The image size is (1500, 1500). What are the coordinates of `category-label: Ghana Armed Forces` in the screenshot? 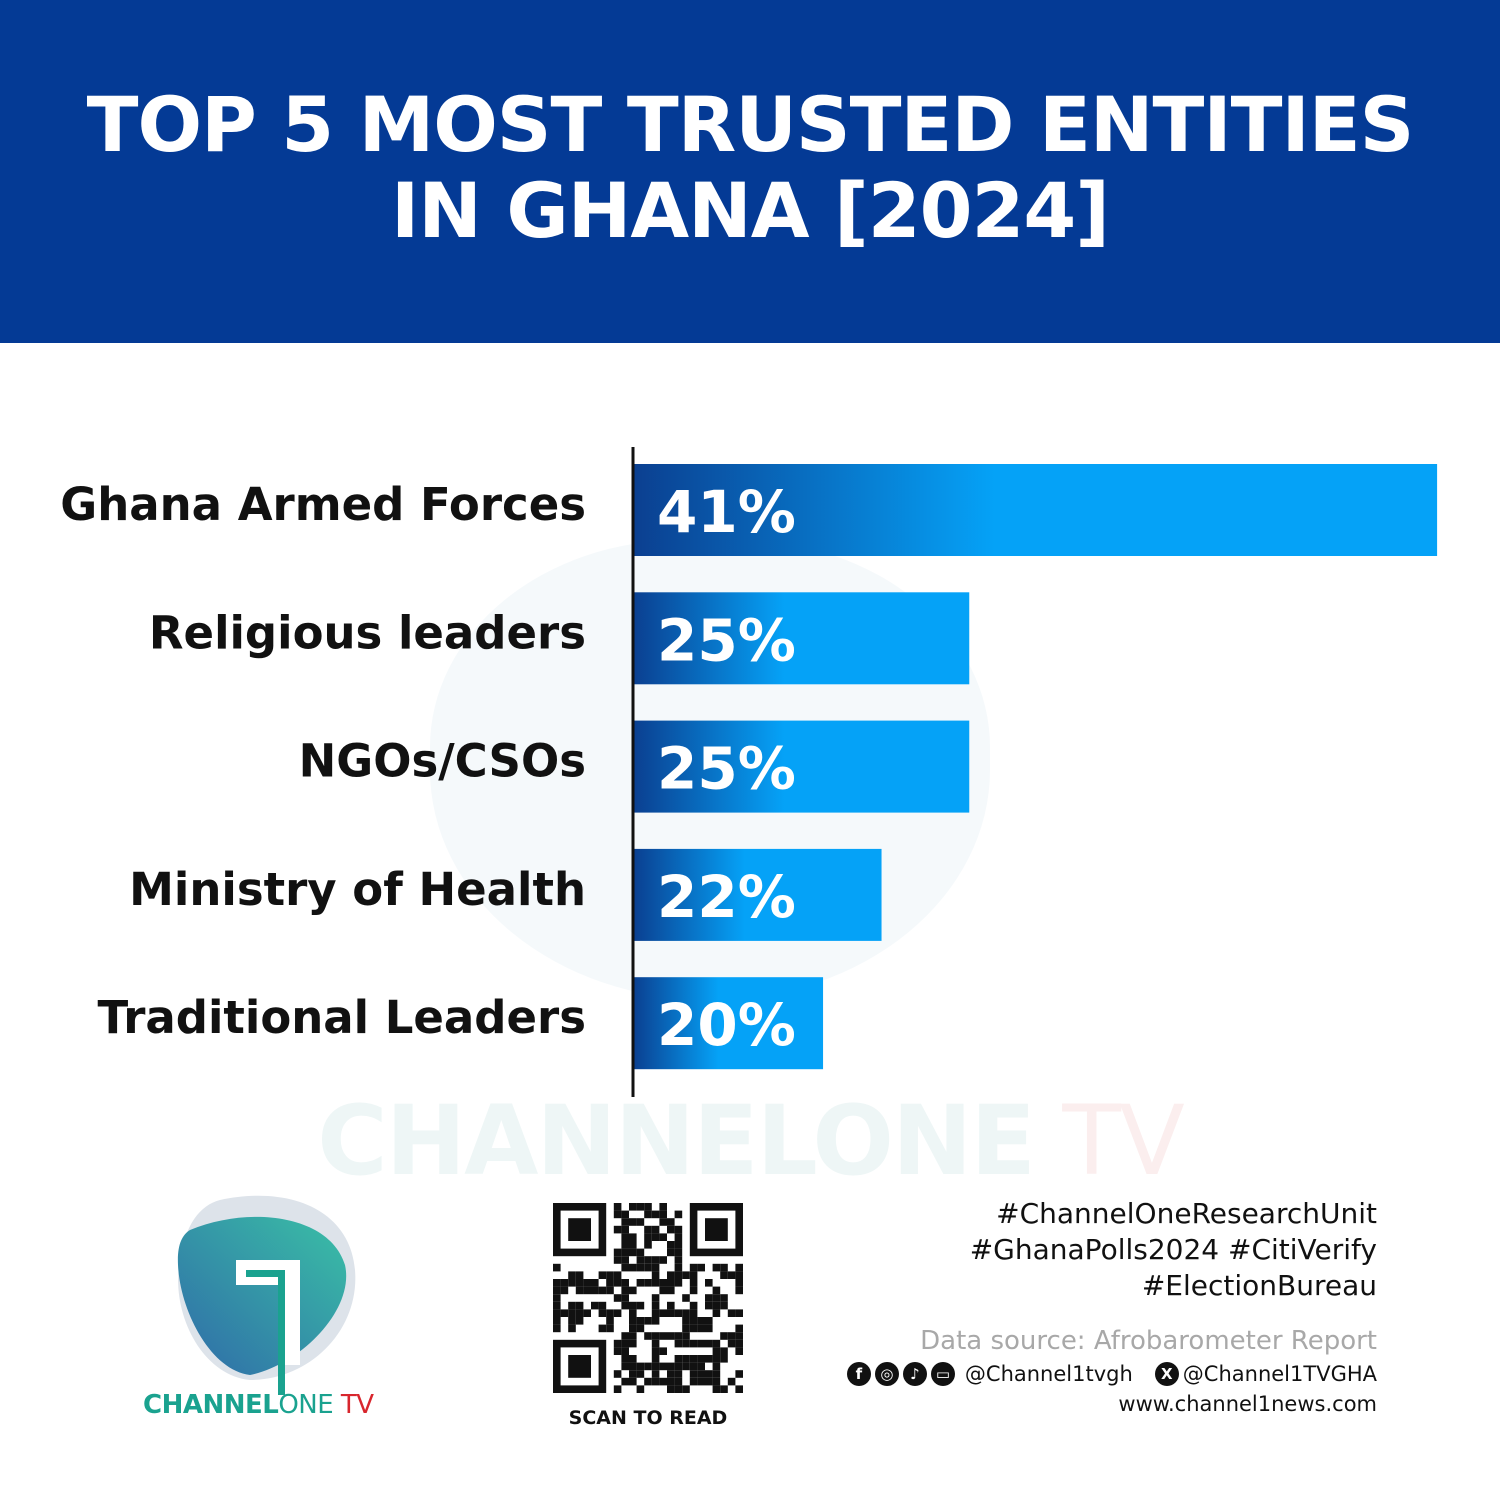 It's located at (323, 504).